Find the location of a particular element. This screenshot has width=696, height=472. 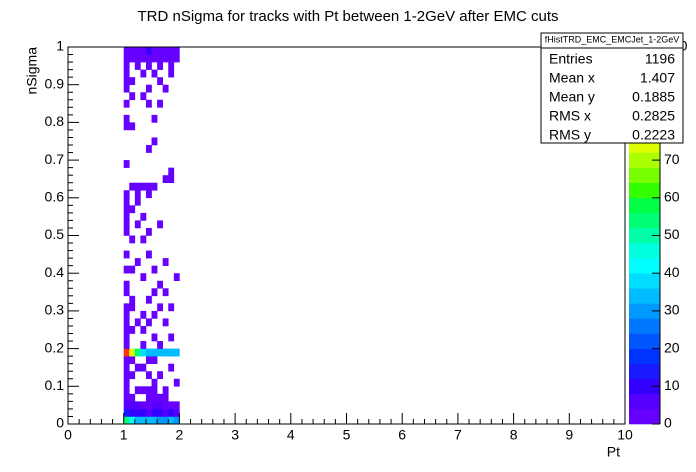

x-tick-label: 10 is located at coordinates (625, 435).